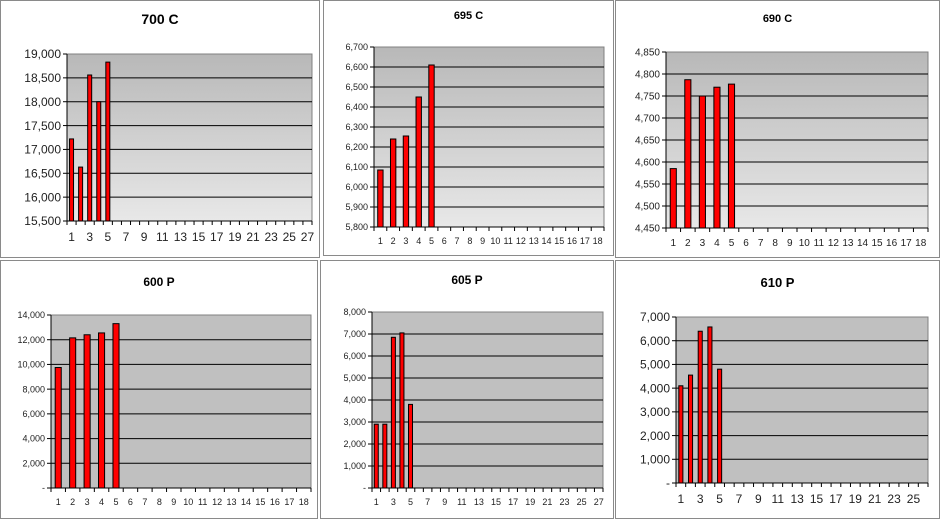 This screenshot has height=519, width=940. Describe the element at coordinates (159, 282) in the screenshot. I see `chart-title: 600 P` at that location.